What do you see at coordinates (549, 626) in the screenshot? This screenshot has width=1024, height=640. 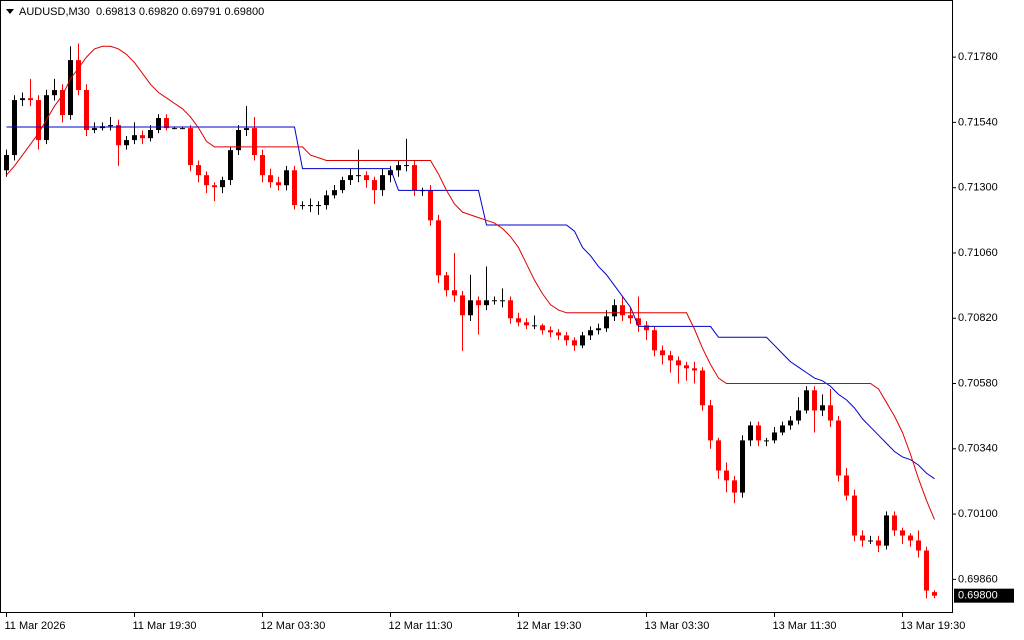 I see `x-tick-label: 12 Mar 19:30` at bounding box center [549, 626].